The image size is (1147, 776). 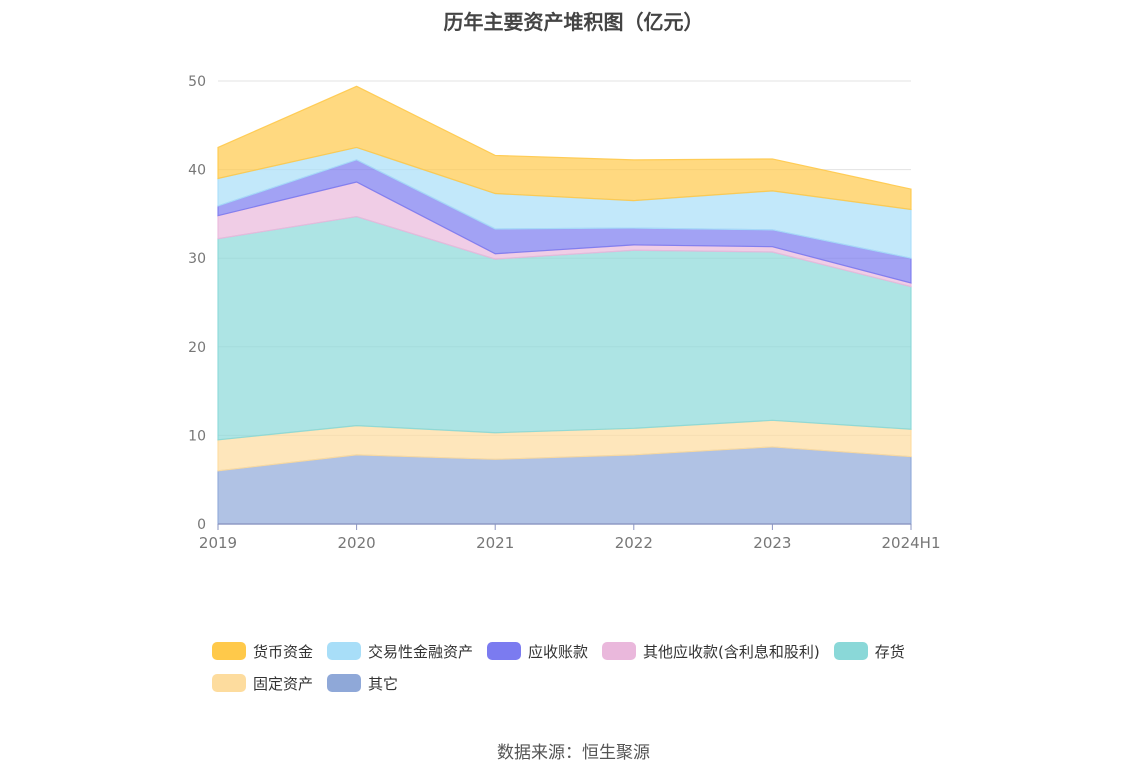 What do you see at coordinates (283, 683) in the screenshot?
I see `legend-label: 固定资产` at bounding box center [283, 683].